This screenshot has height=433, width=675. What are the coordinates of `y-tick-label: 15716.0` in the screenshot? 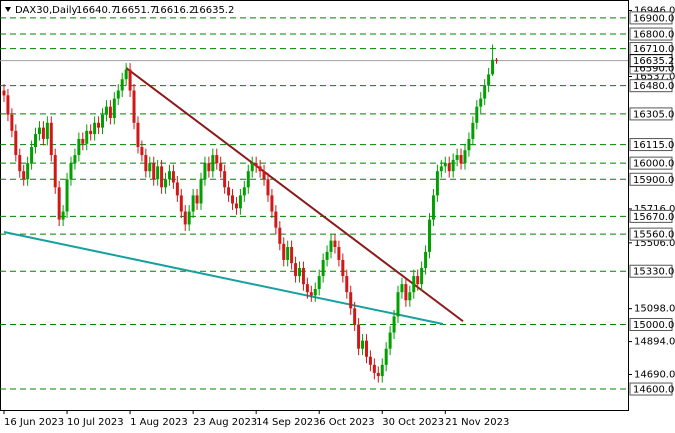 It's located at (654, 209).